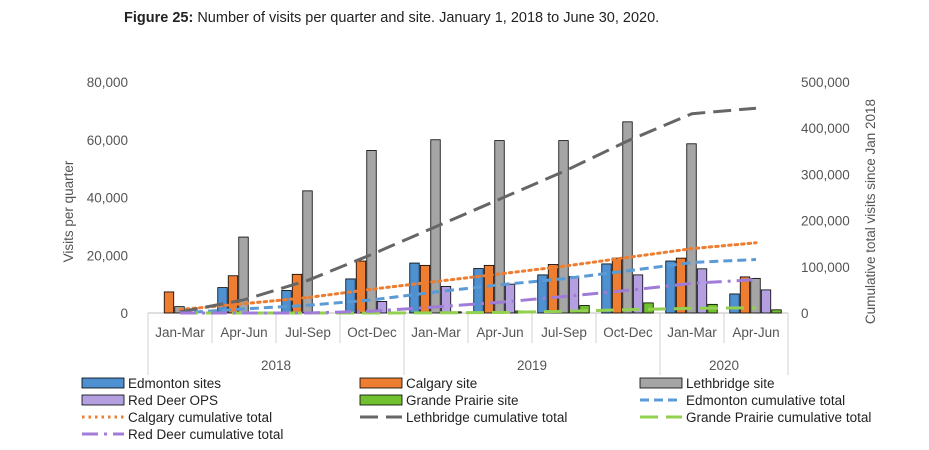 The image size is (929, 450). I want to click on line-edmonton-cumulative-total, so click(468, 286).